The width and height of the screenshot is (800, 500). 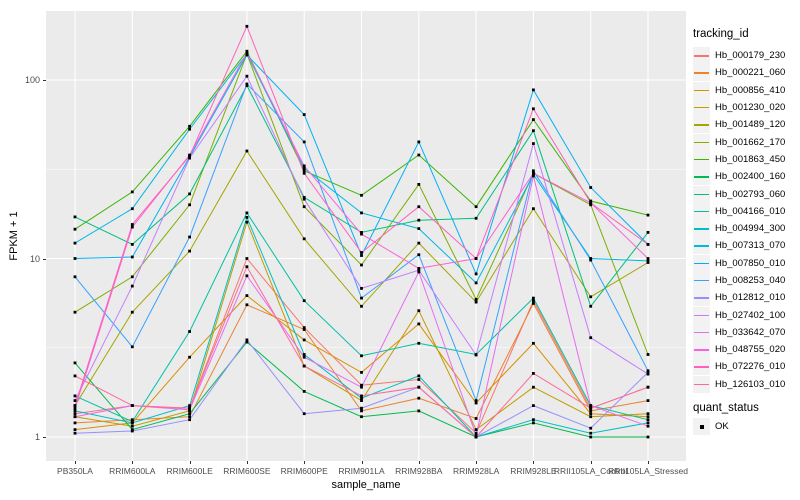 I want to click on legend-item-Hb_126103_010: Hb_126103_010, so click(x=739, y=384).